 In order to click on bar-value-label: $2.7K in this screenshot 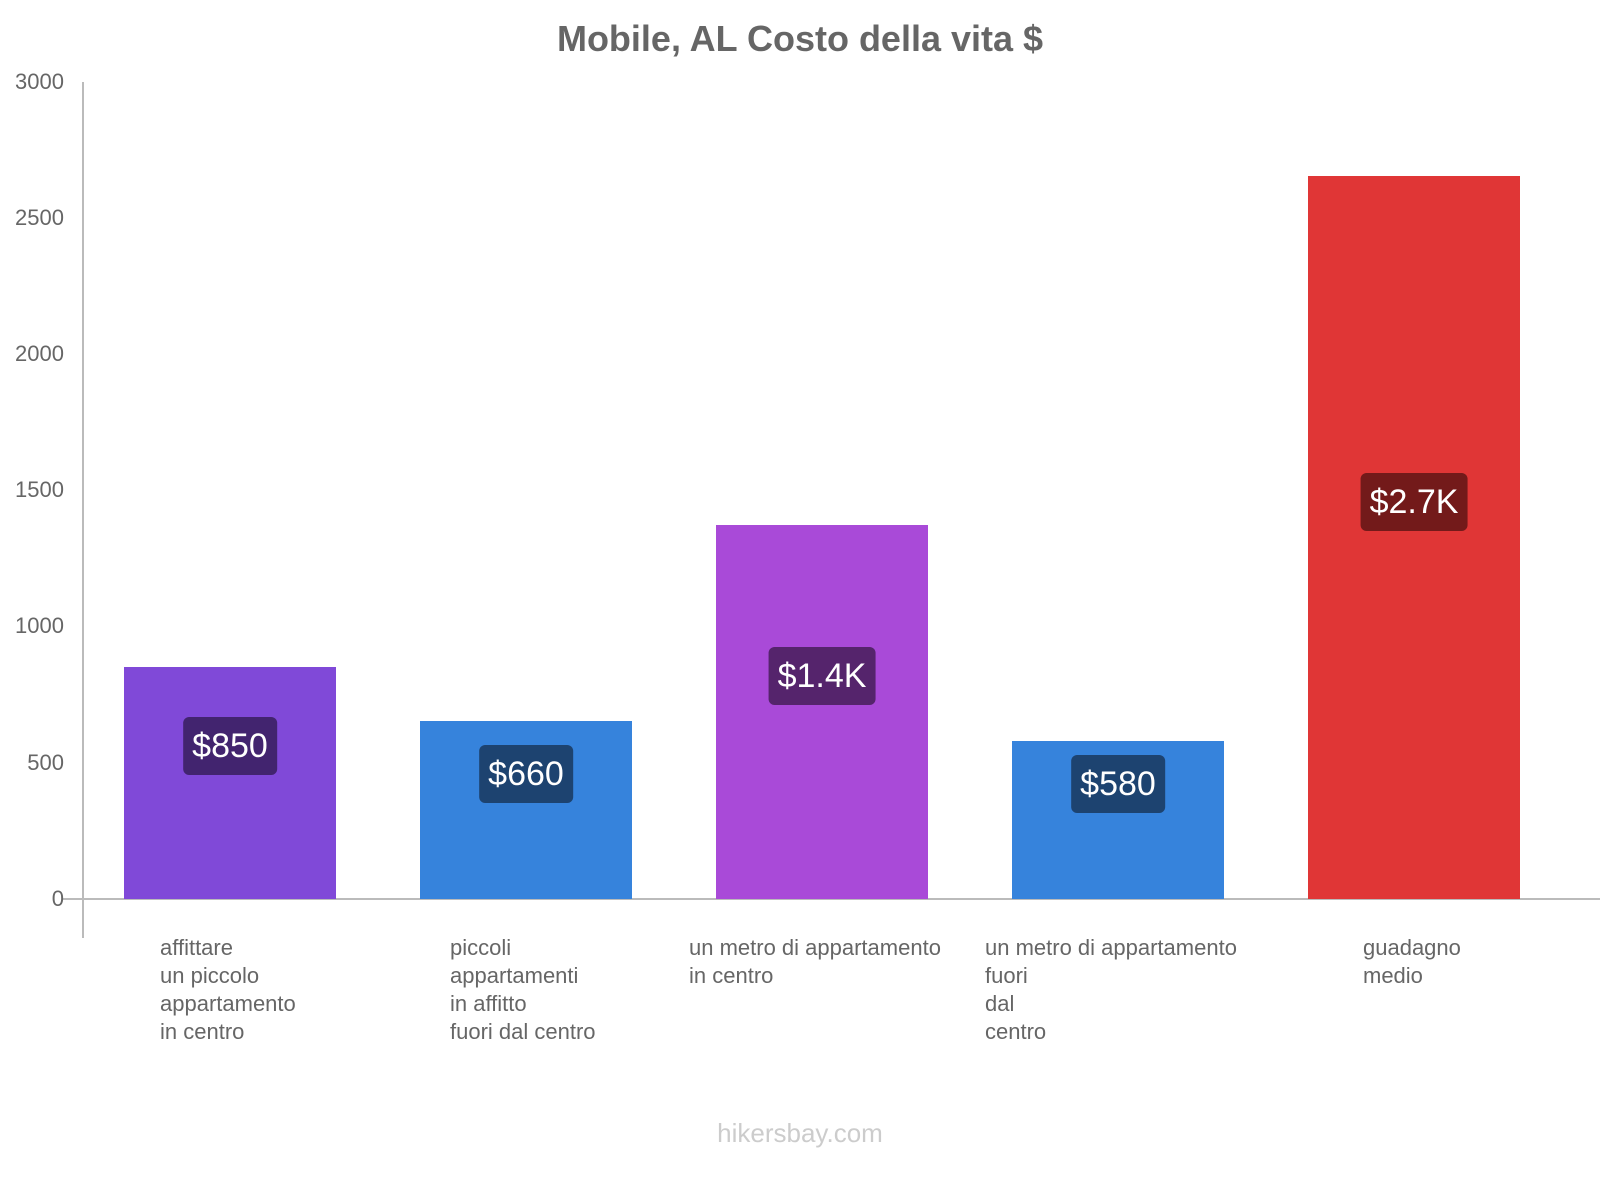, I will do `click(1414, 502)`.